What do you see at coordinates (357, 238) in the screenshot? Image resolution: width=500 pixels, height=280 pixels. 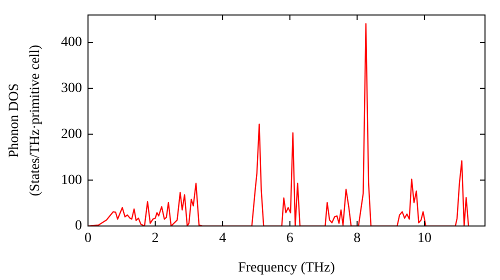 I see `x-tick-label: 8` at bounding box center [357, 238].